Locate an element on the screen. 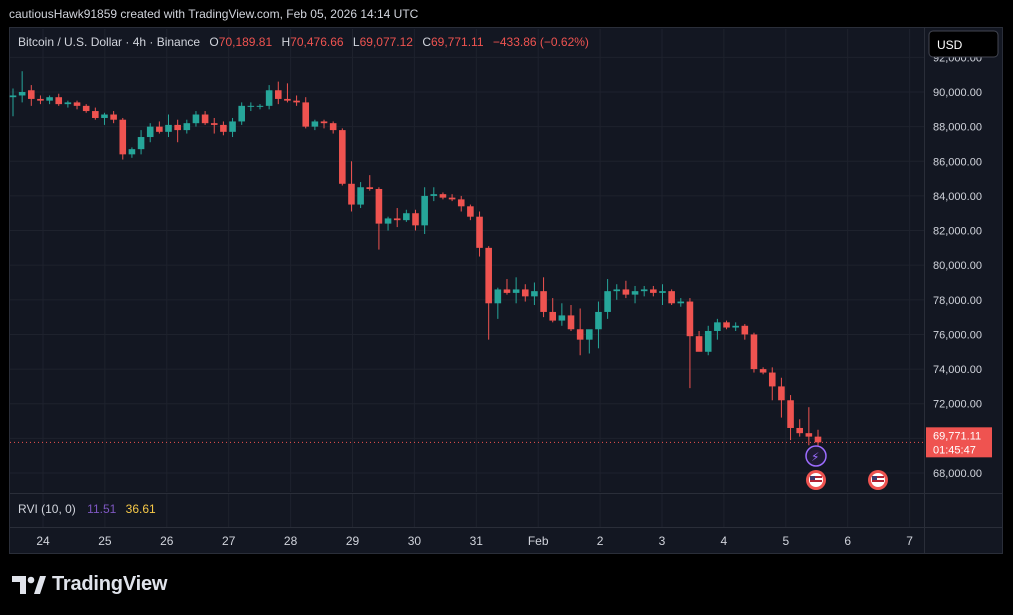 The image size is (1013, 615). y-tick-label: 84,000.00 is located at coordinates (957, 197).